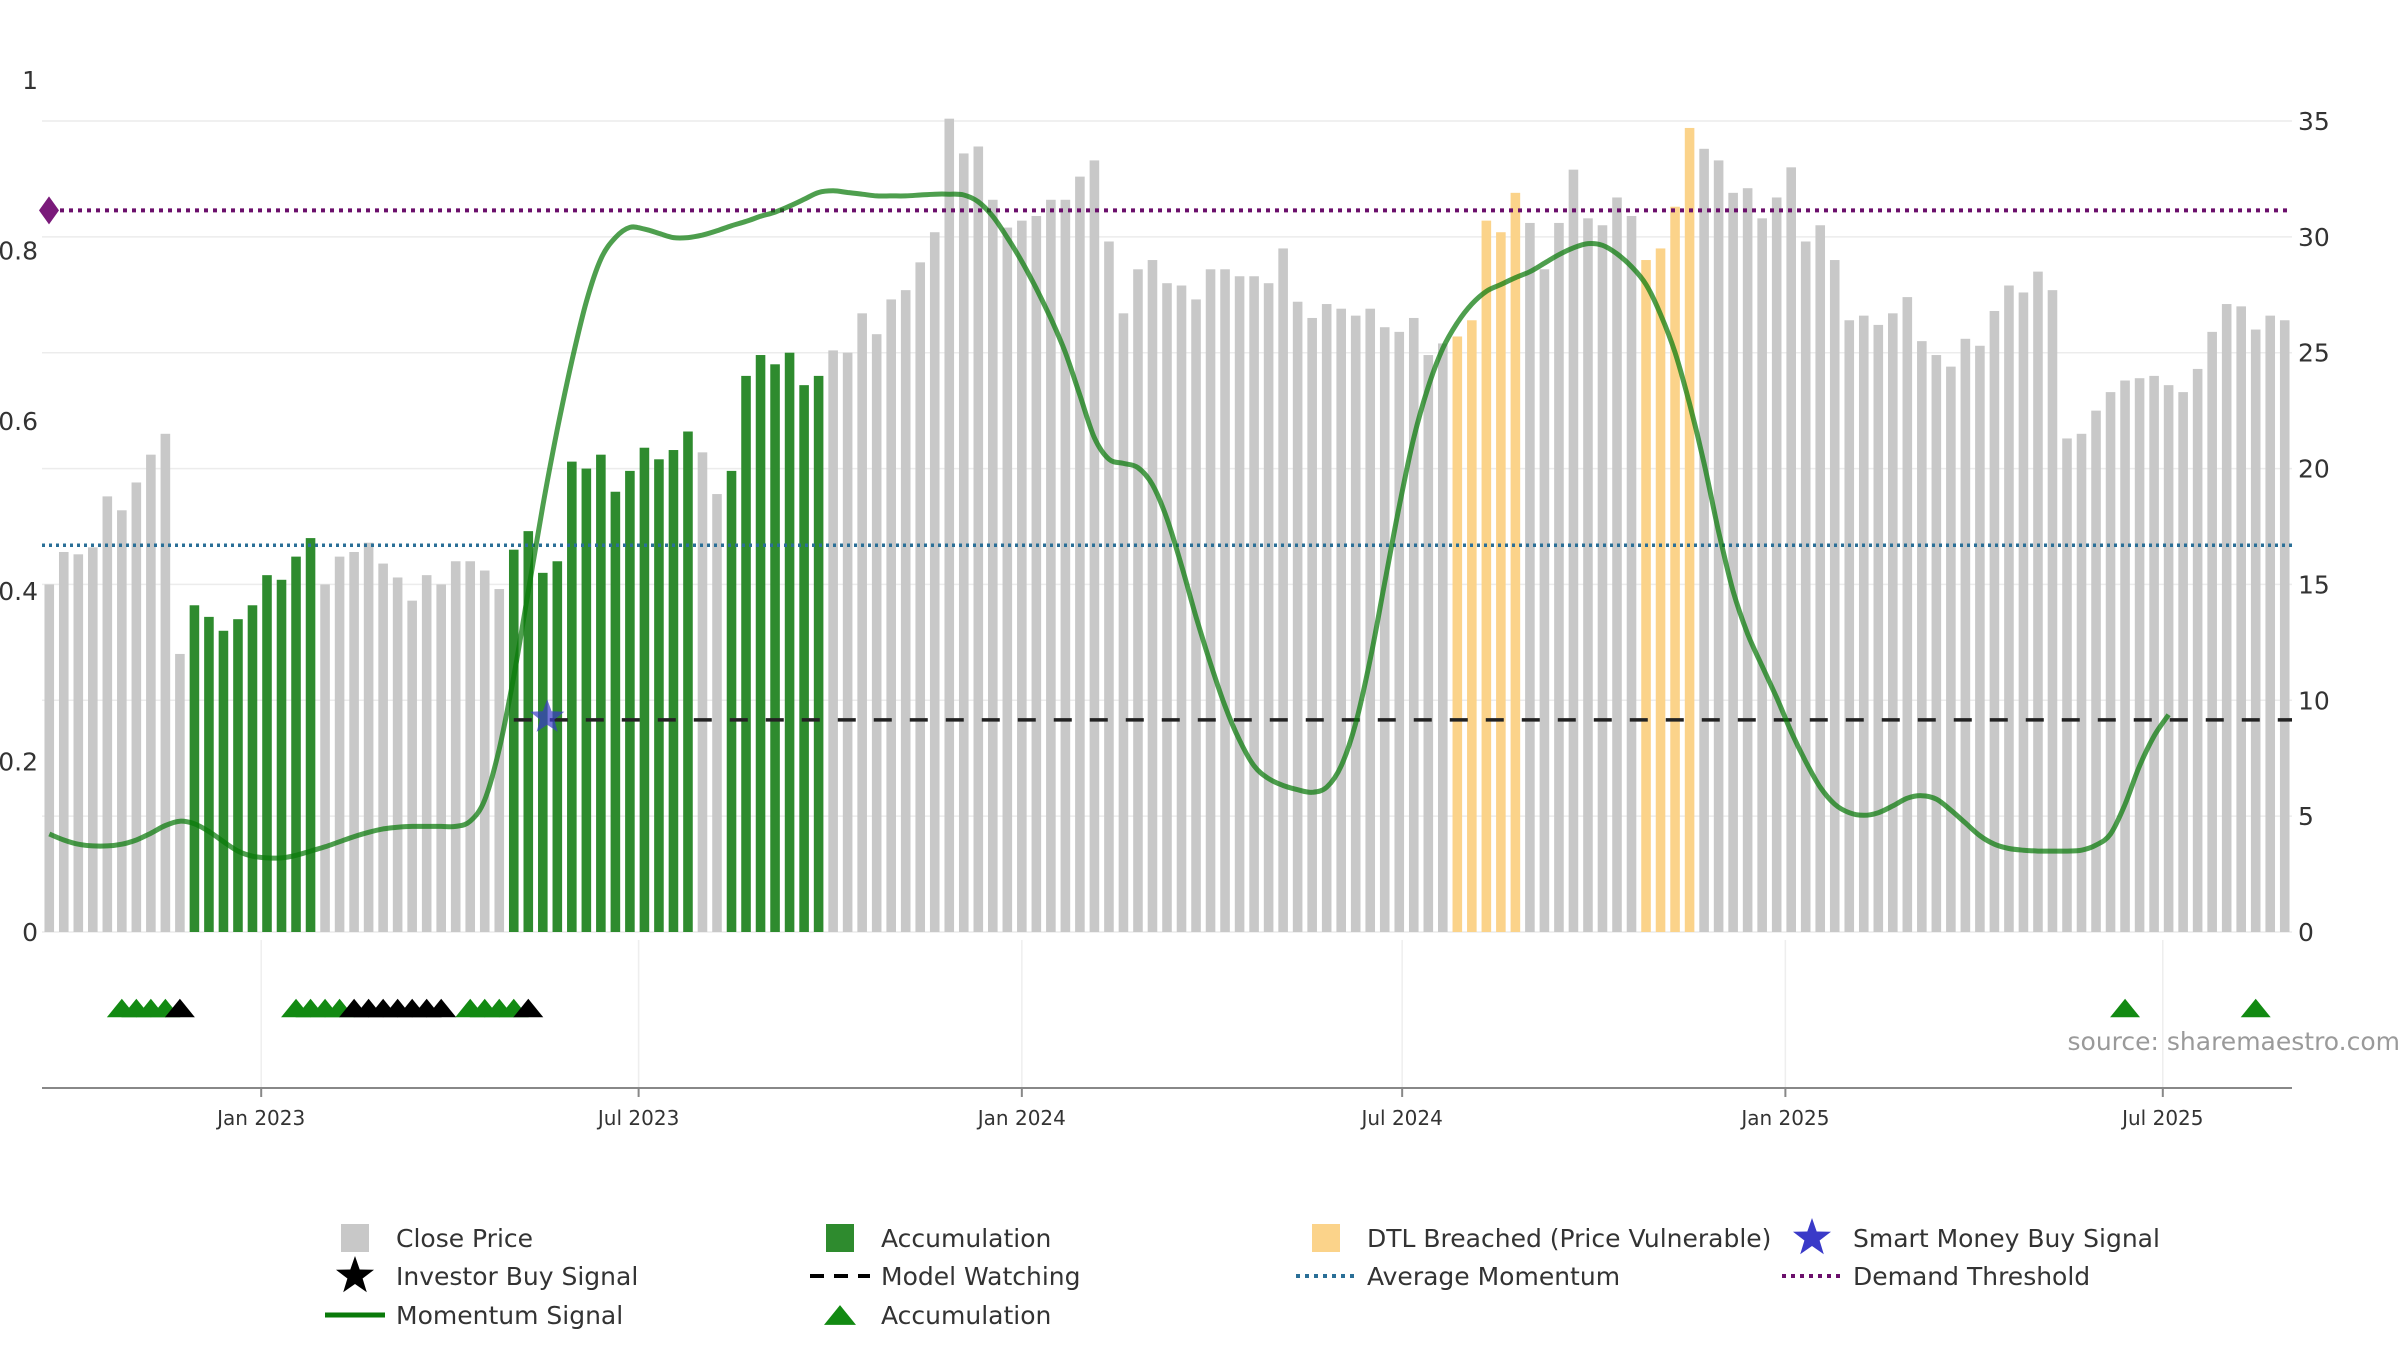 Image resolution: width=2400 pixels, height=1350 pixels. I want to click on threshold-diamond-marker, so click(49, 210).